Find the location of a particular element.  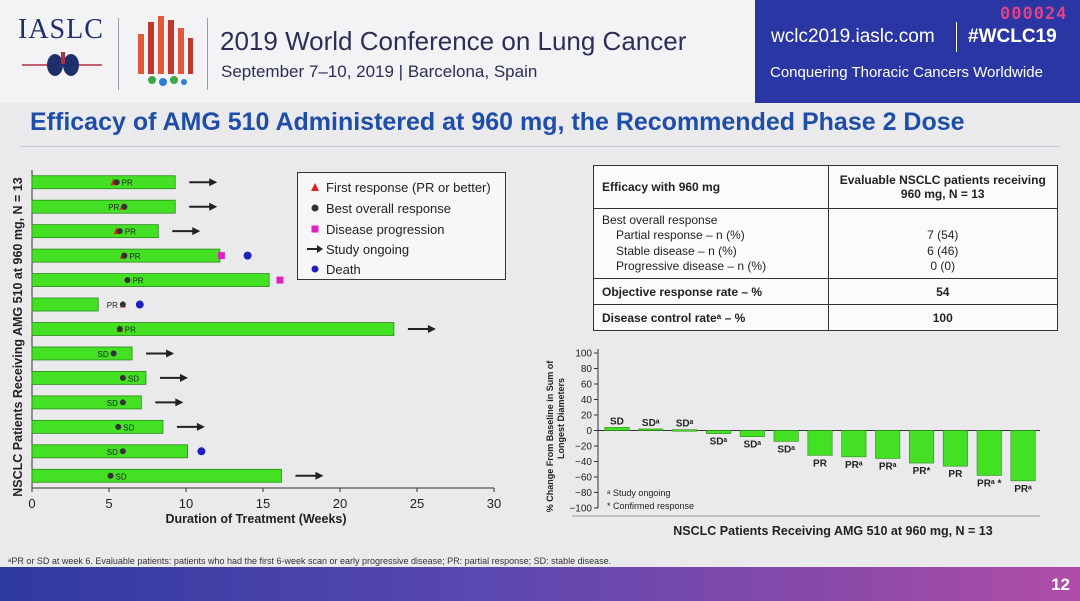

legend-item: First response (PR or better) is located at coordinates (397, 187).